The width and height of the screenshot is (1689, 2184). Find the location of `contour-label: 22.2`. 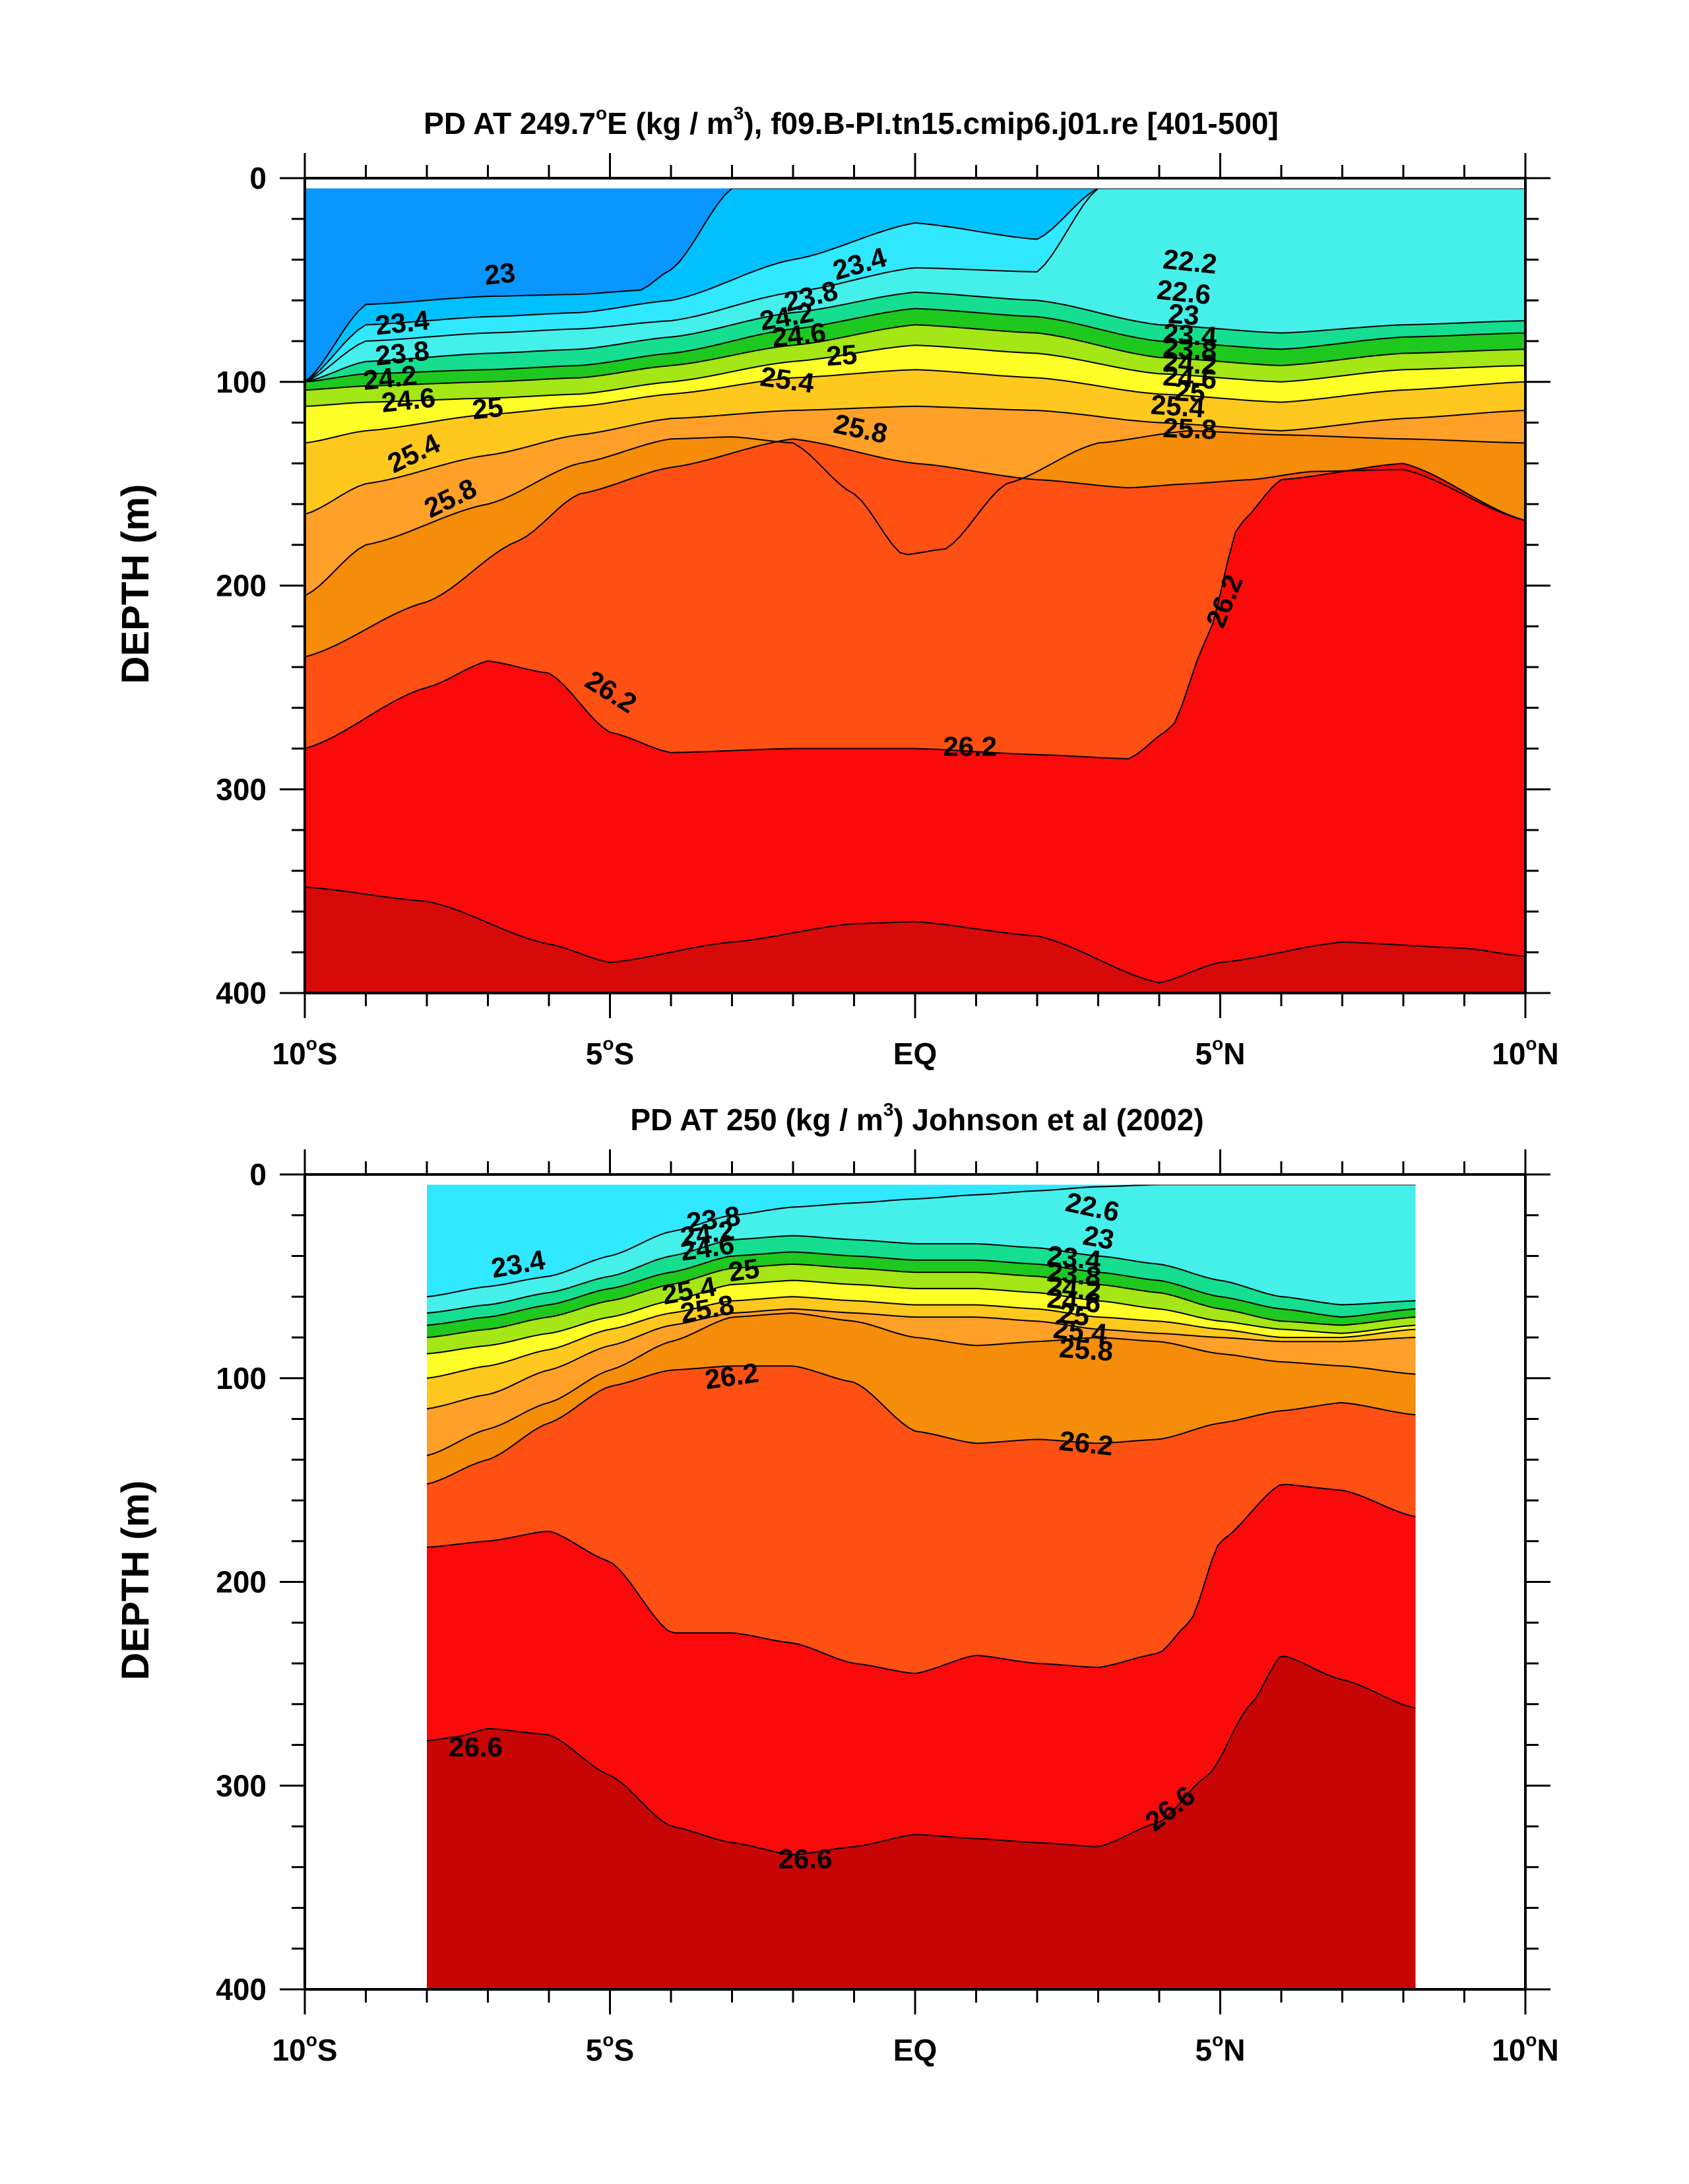

contour-label: 22.2 is located at coordinates (1190, 261).